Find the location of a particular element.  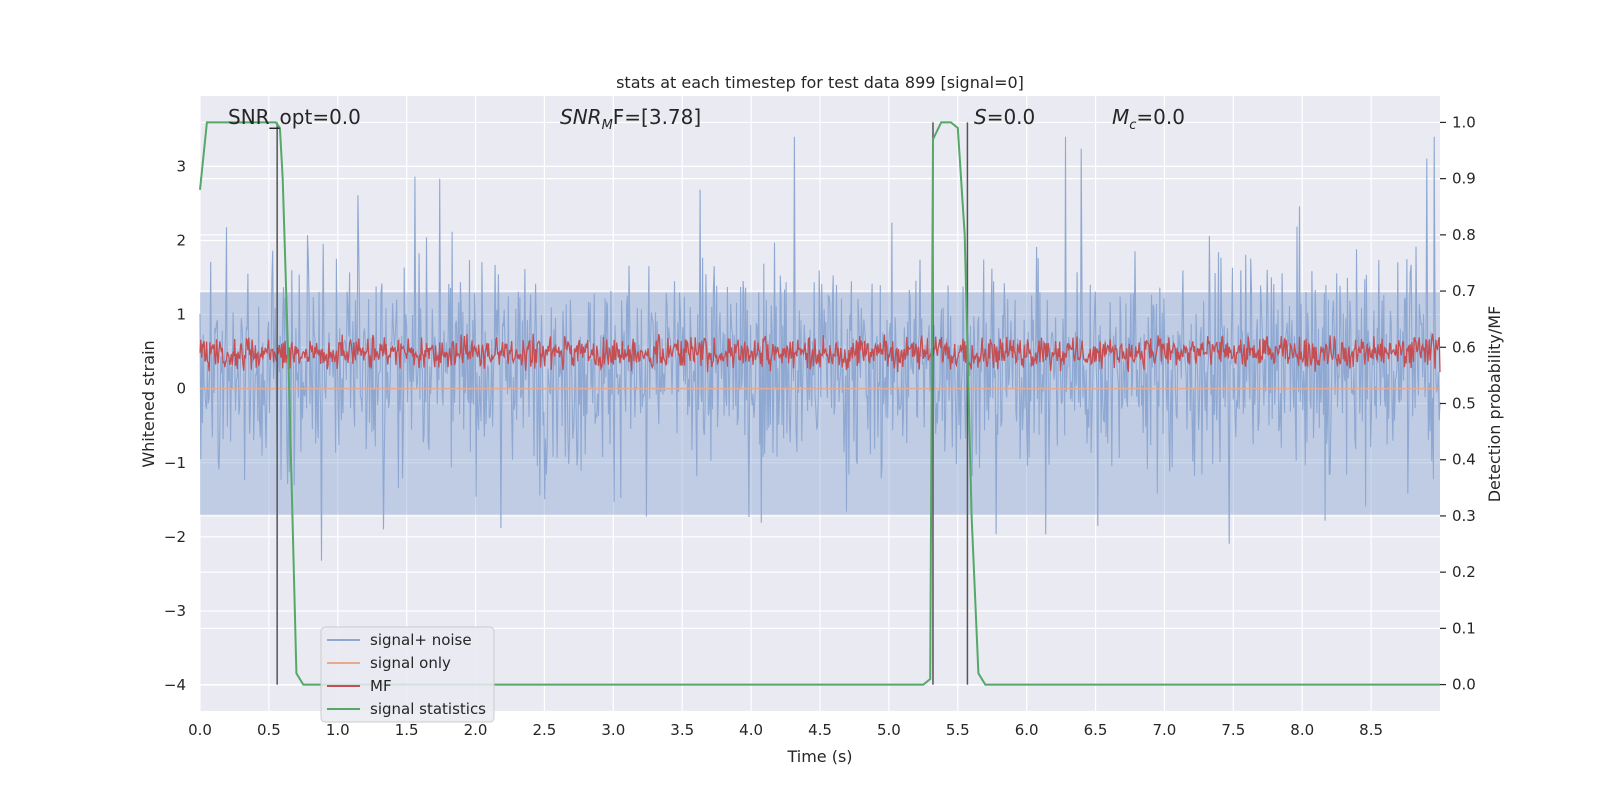

y-right-tick-label: 1.0 is located at coordinates (1464, 122).